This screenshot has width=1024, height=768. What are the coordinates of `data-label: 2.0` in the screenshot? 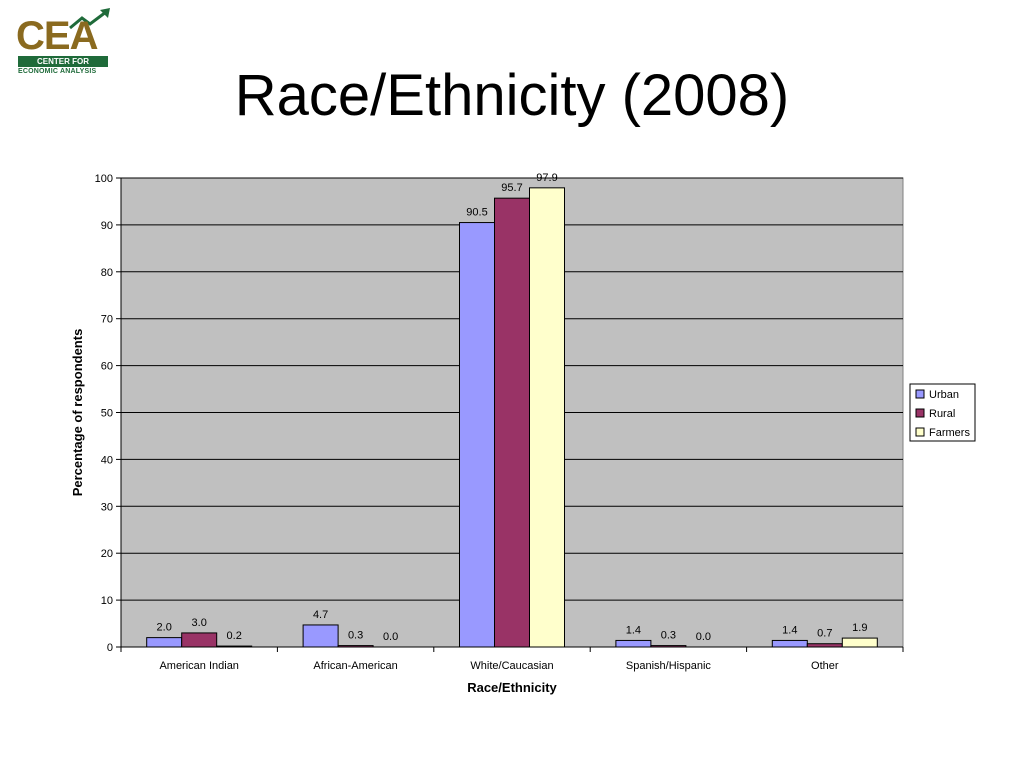 It's located at (164, 628).